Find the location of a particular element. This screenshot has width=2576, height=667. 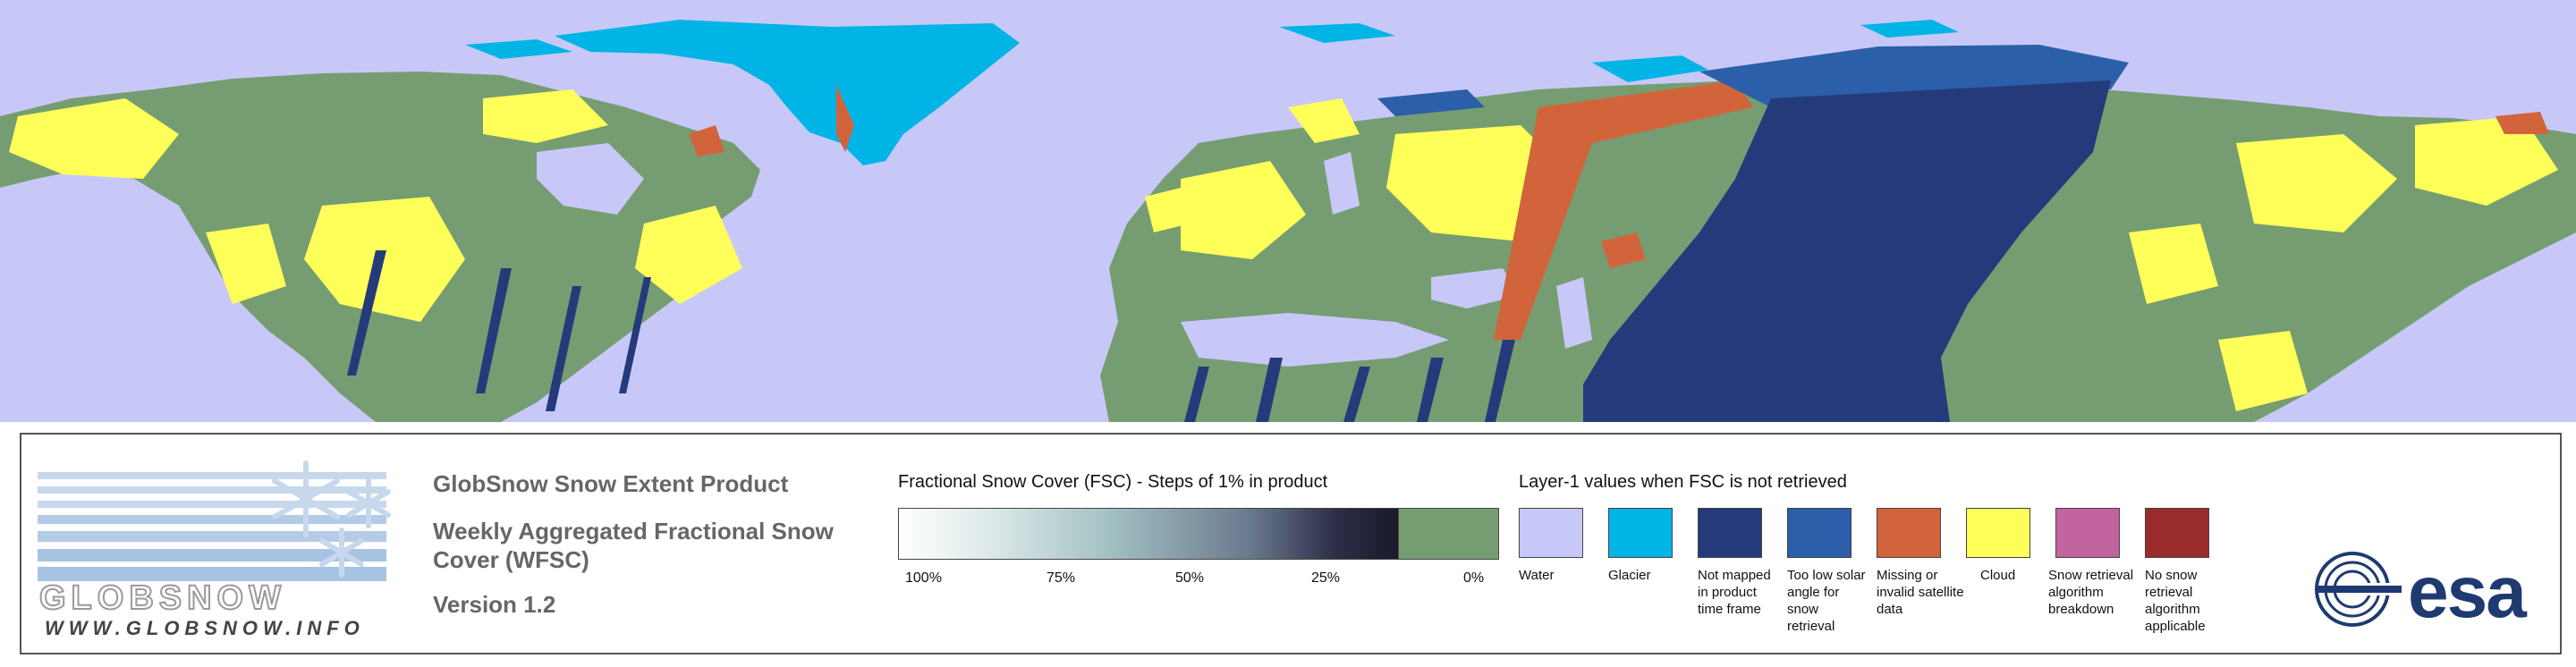

caspian-sea is located at coordinates (1574, 313).